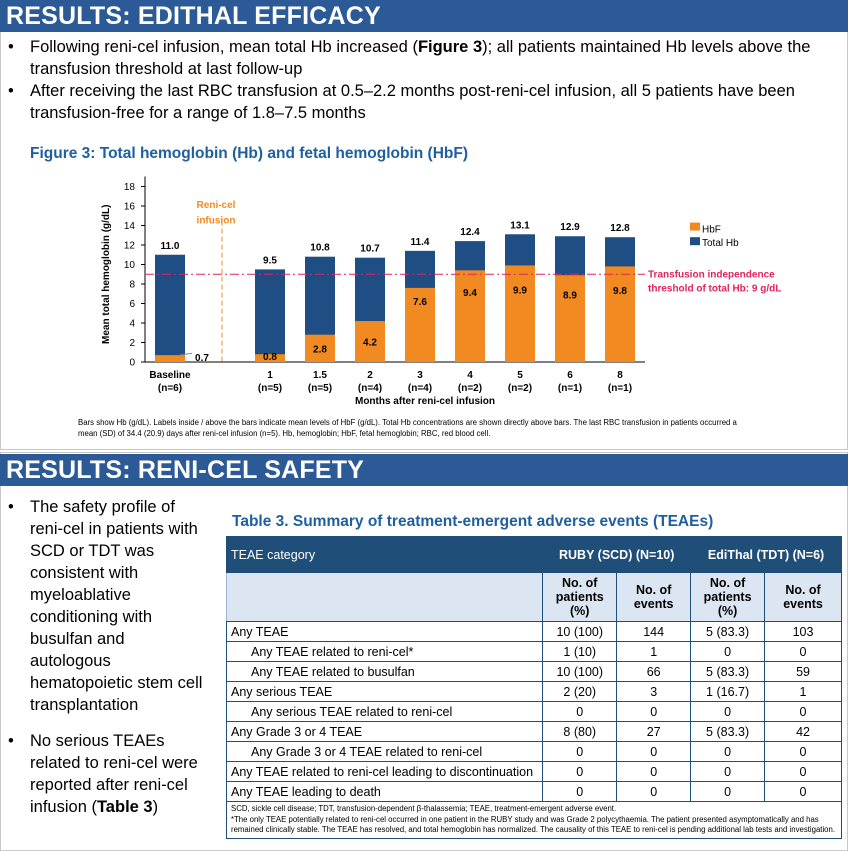 Image resolution: width=848 pixels, height=851 pixels. What do you see at coordinates (728, 597) in the screenshot?
I see `sub-header: No. of patients (%)` at bounding box center [728, 597].